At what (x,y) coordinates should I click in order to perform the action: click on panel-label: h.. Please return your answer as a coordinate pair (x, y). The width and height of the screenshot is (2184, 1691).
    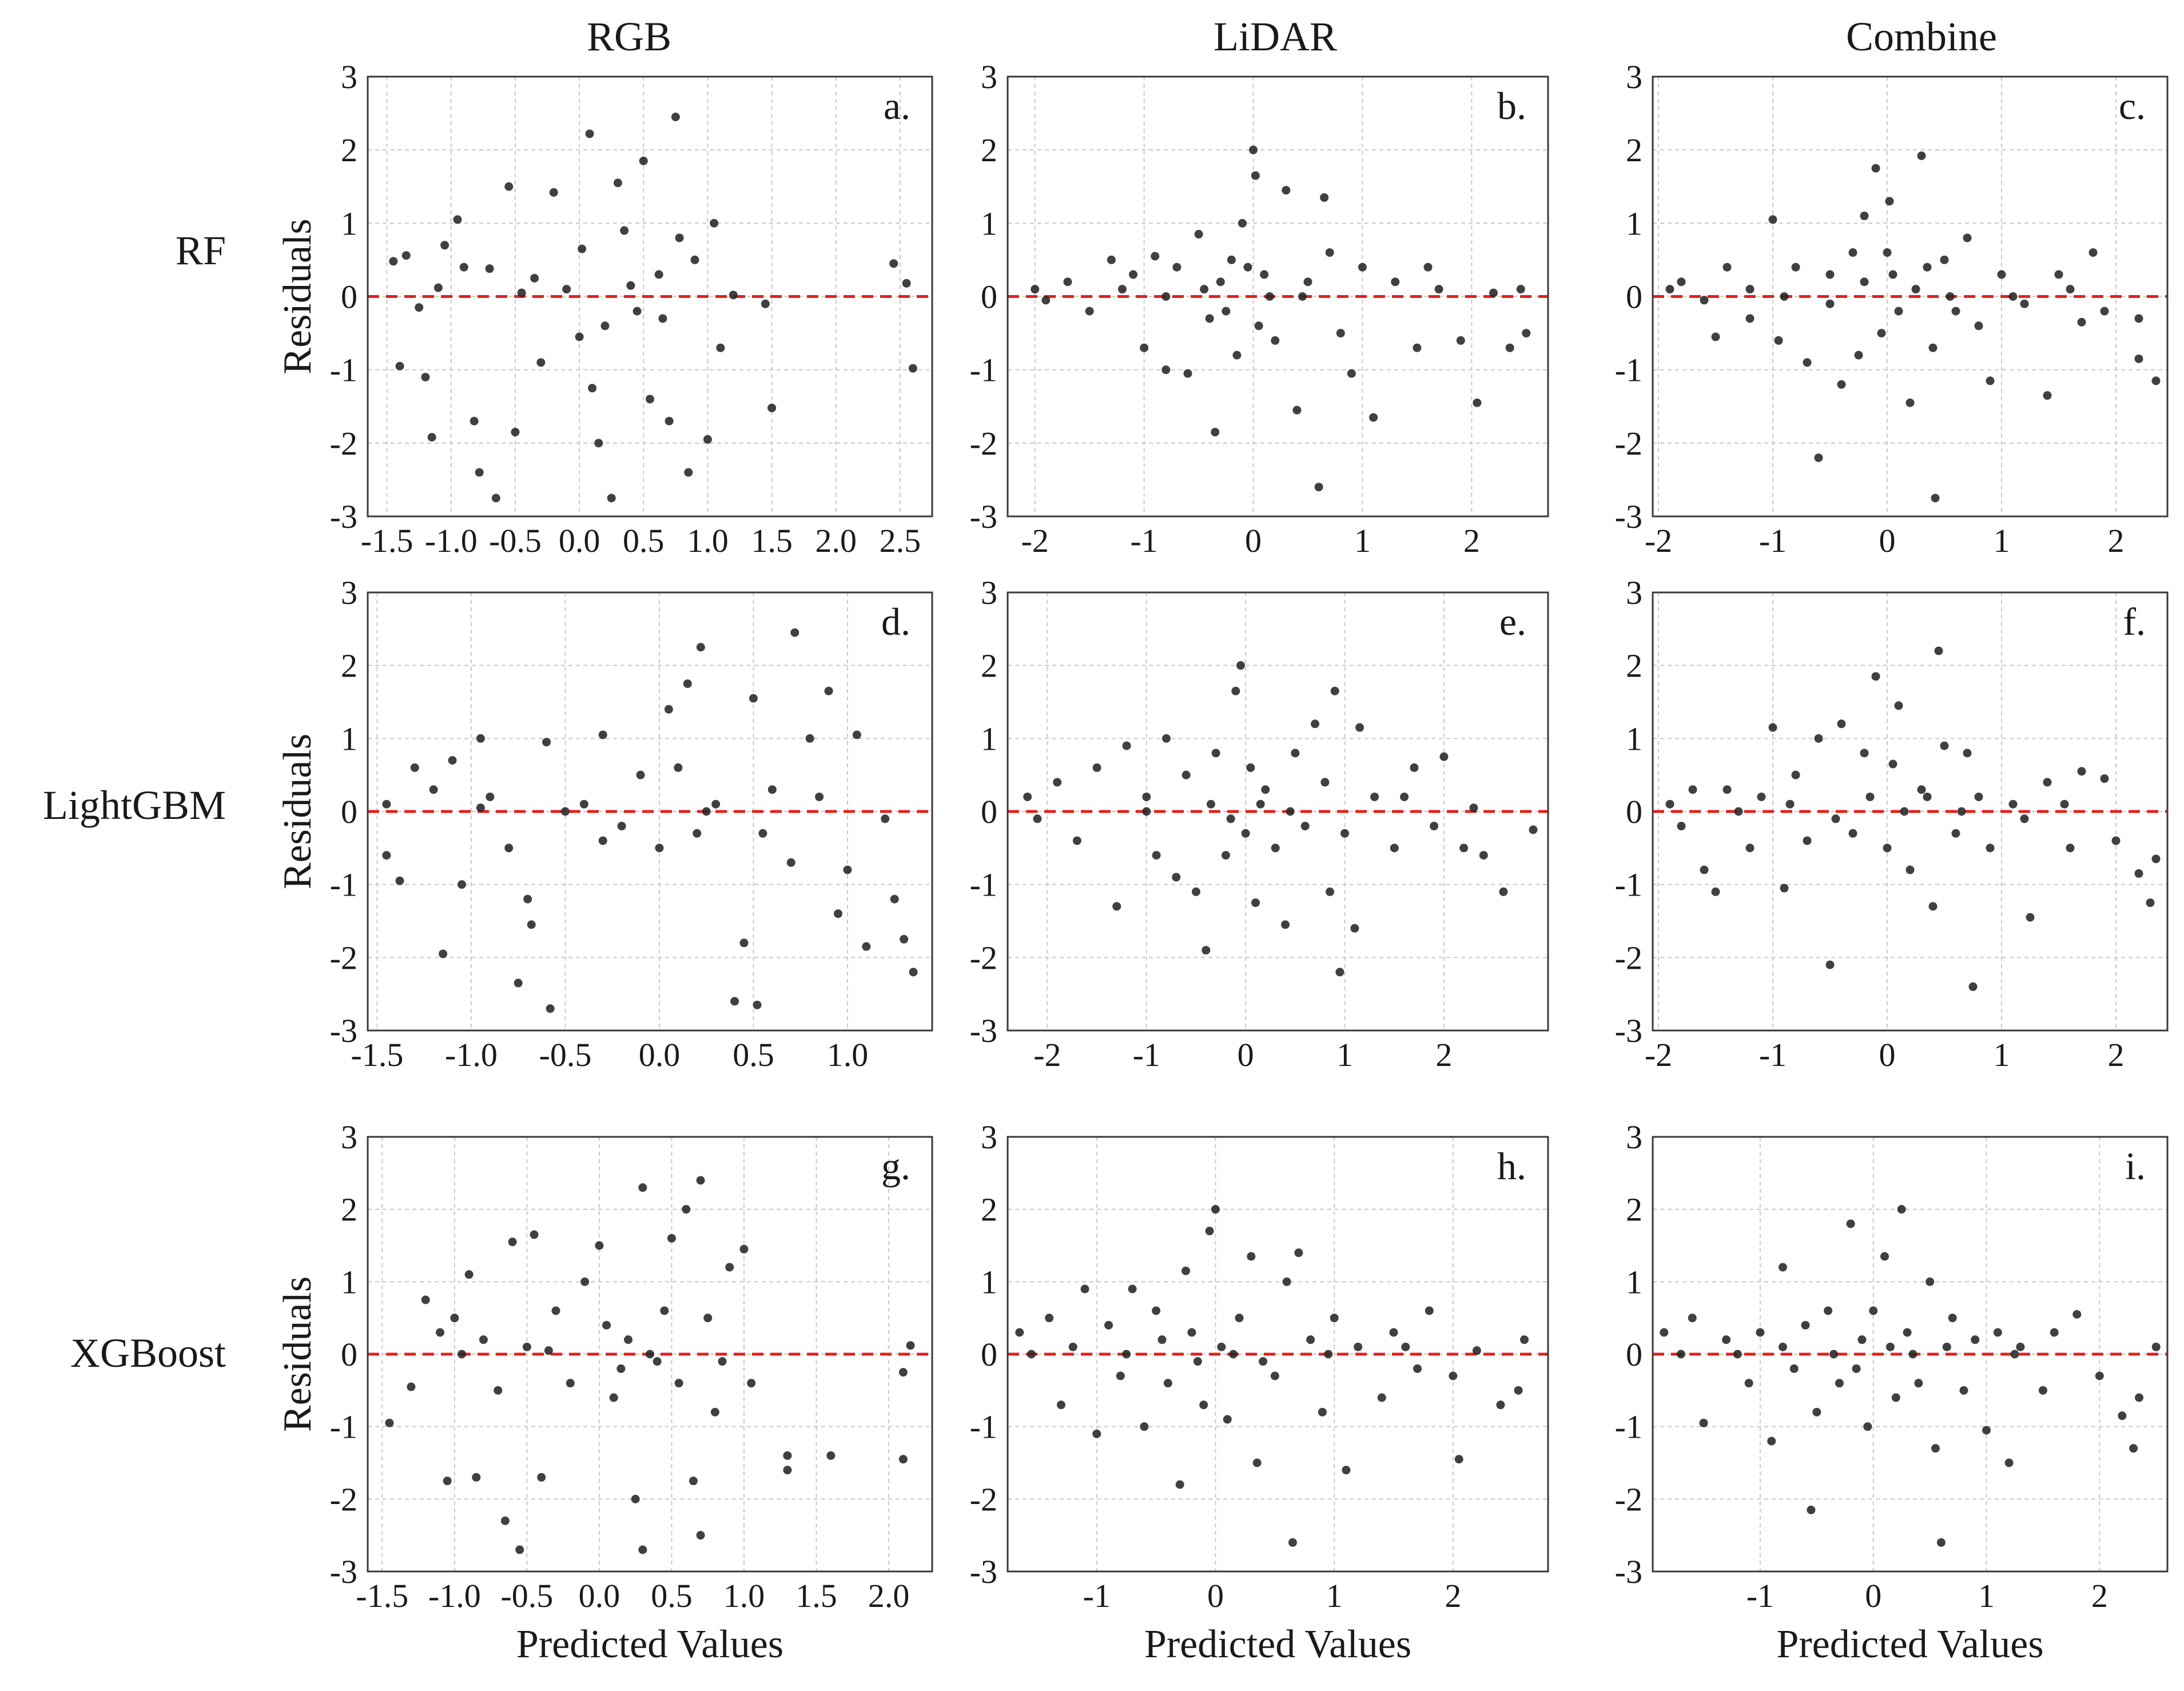
    Looking at the image, I should click on (1512, 1166).